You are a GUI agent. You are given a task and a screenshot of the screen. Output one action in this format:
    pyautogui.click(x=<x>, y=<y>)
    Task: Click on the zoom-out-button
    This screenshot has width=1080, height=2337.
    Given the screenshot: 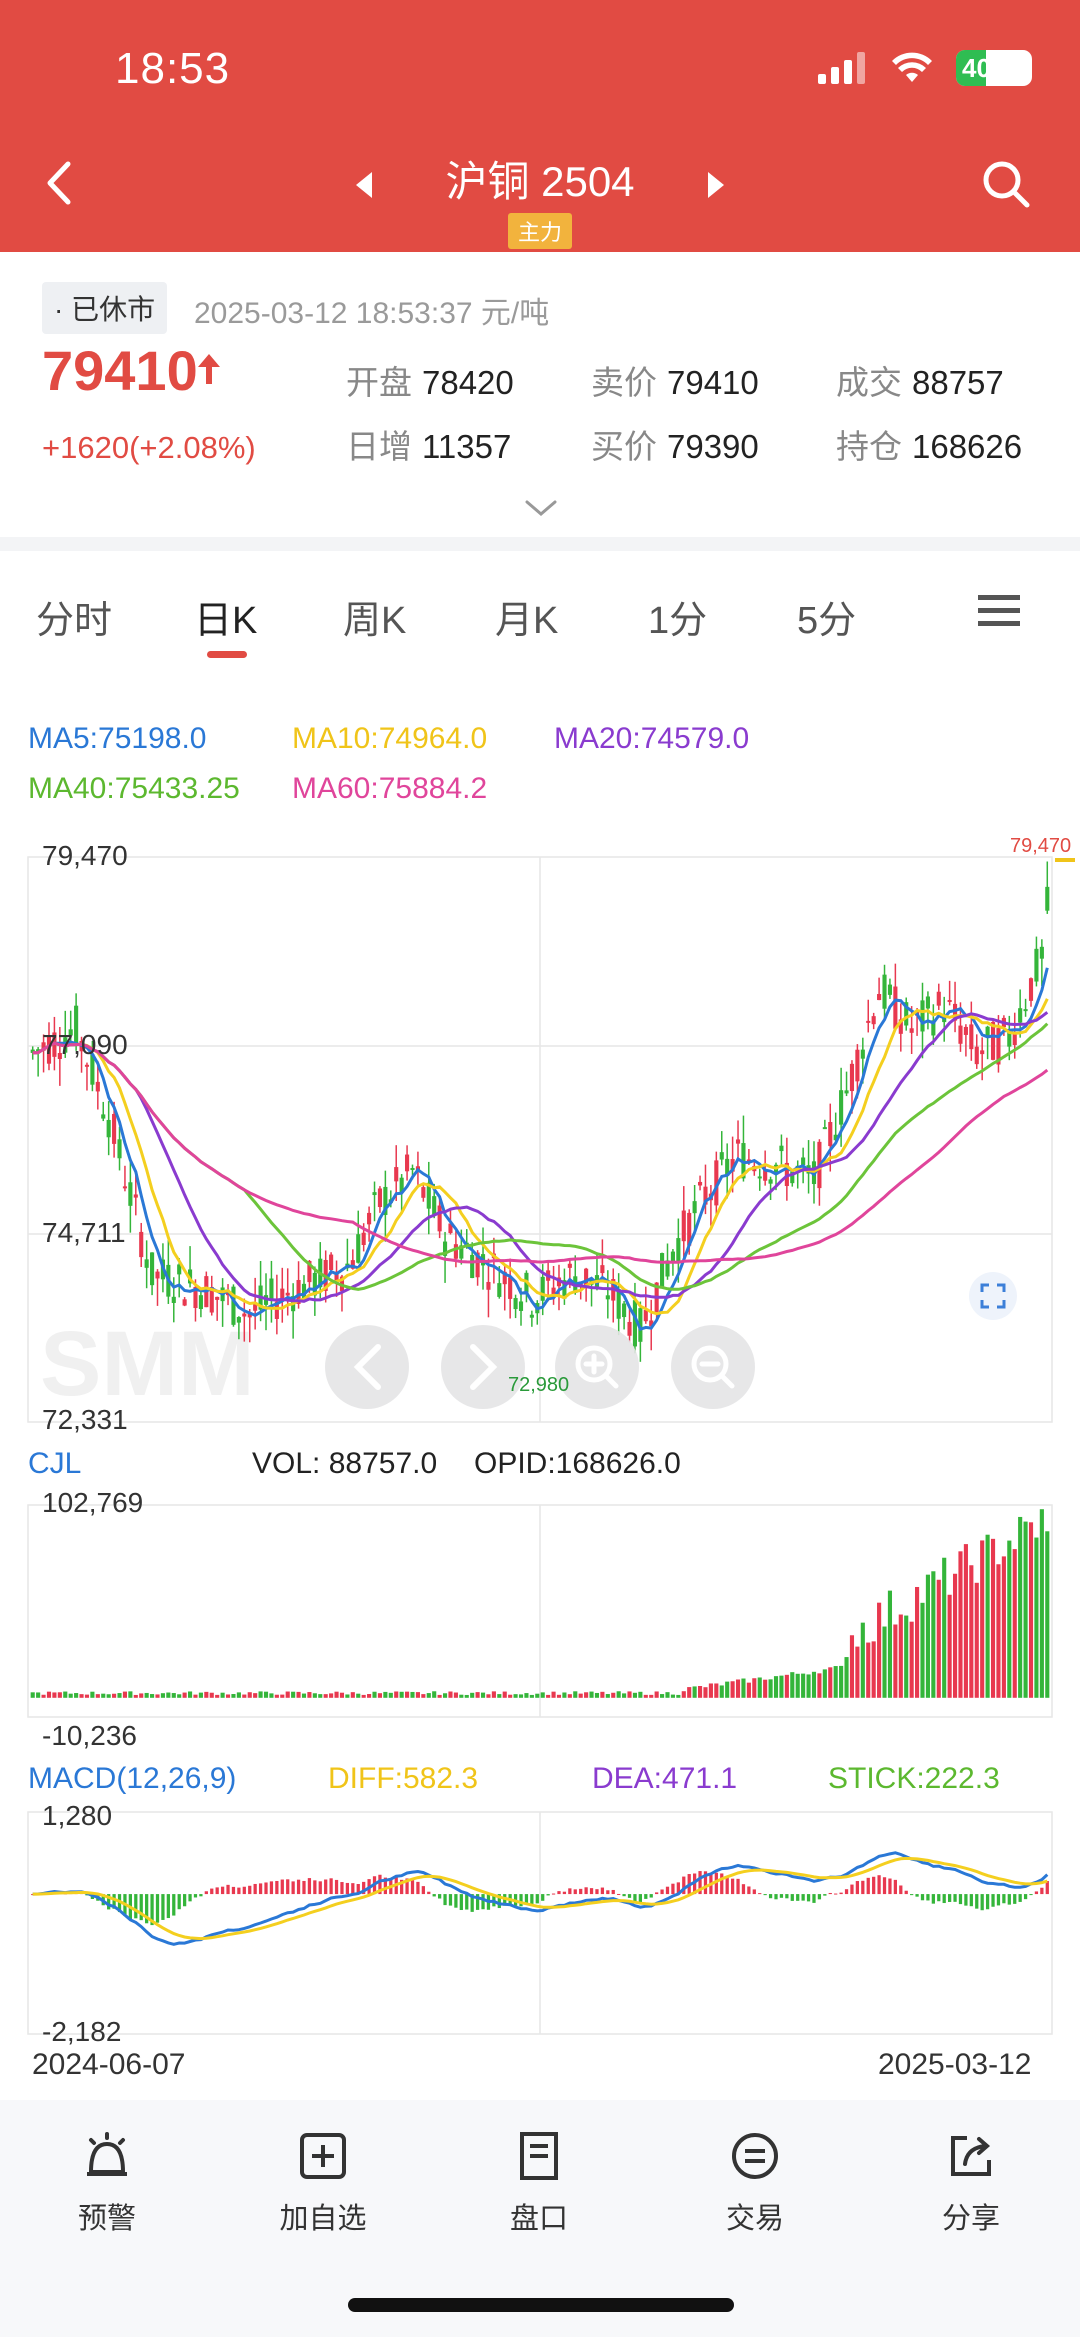 What is the action you would take?
    pyautogui.click(x=713, y=1367)
    